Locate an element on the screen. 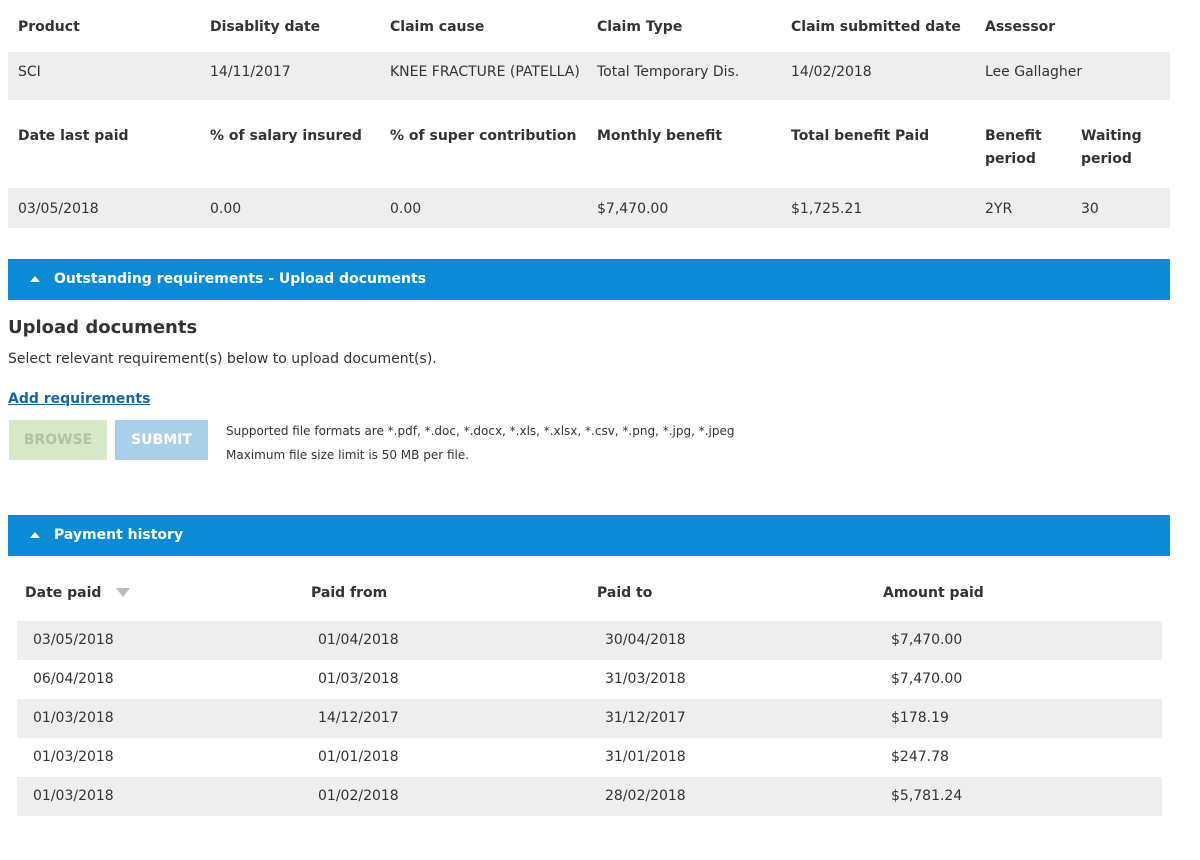 Image resolution: width=1200 pixels, height=860 pixels. cell: 31/01/2018 is located at coordinates (645, 757).